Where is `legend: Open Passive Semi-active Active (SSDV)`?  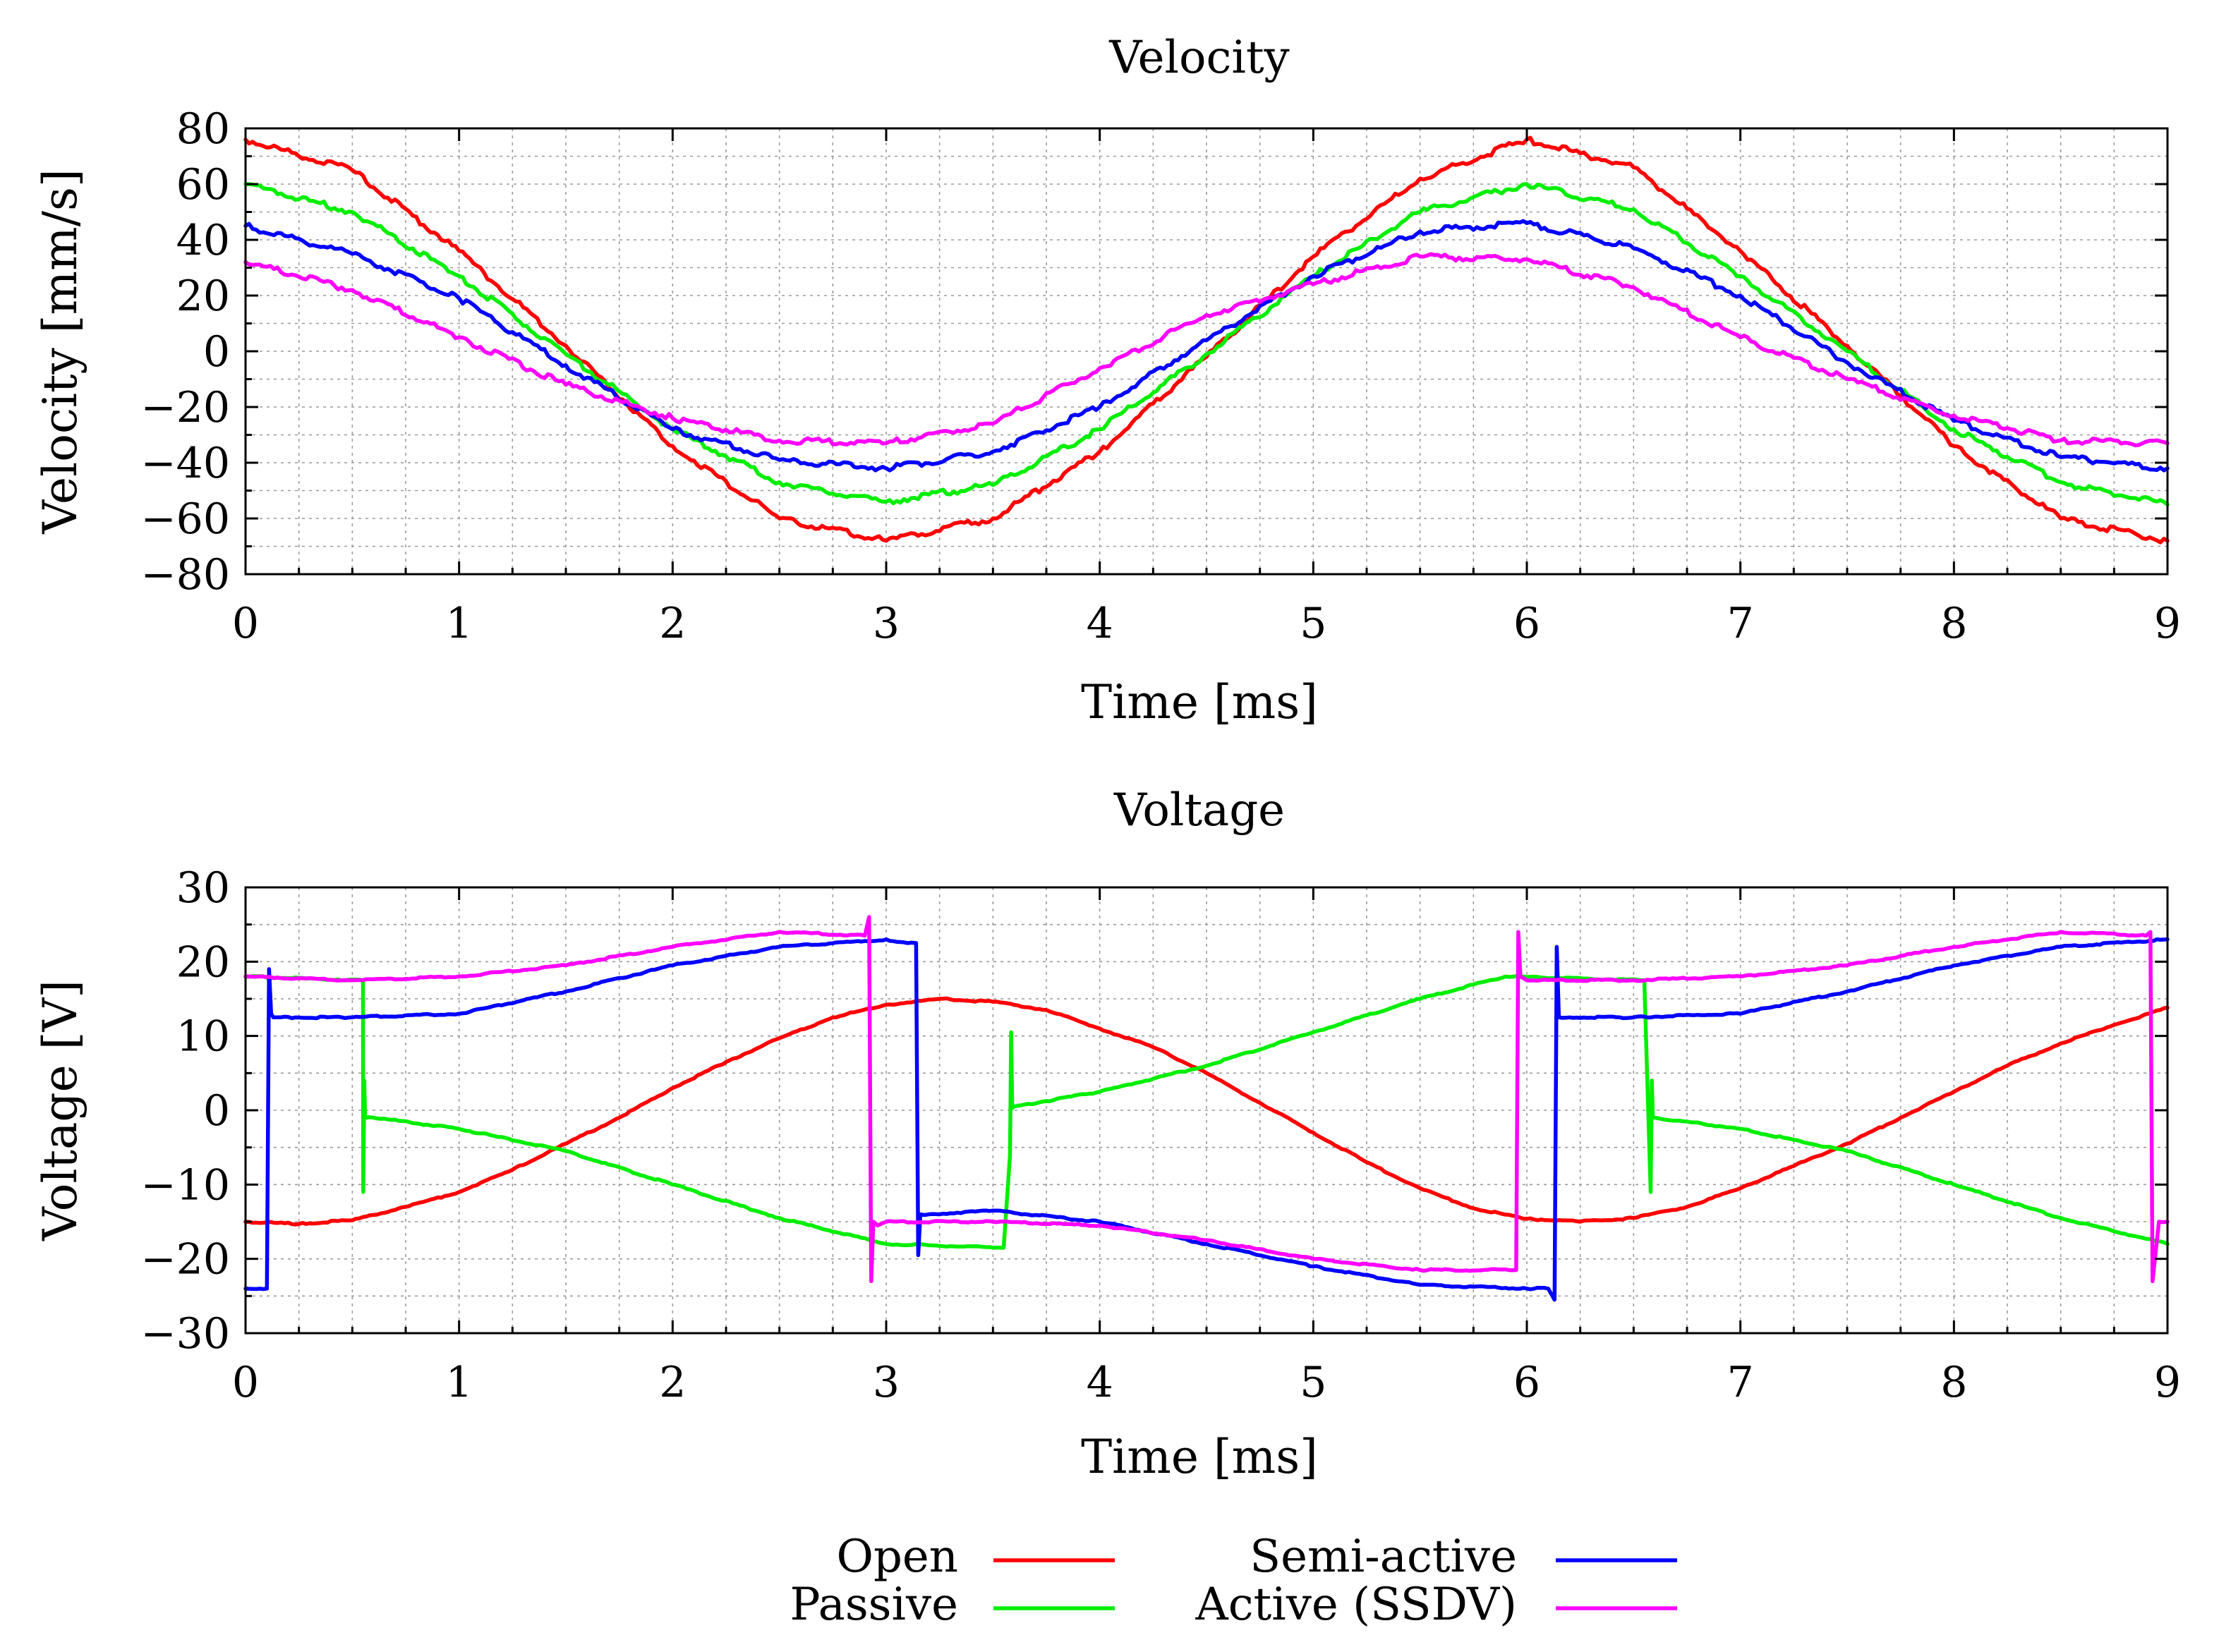
legend: Open Passive Semi-active Active (SSDV) is located at coordinates (1233, 1581).